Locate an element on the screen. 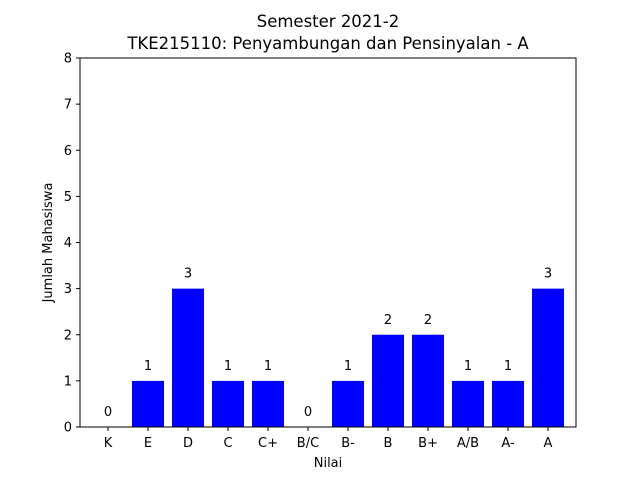 The image size is (640, 480). bar-B is located at coordinates (388, 380).